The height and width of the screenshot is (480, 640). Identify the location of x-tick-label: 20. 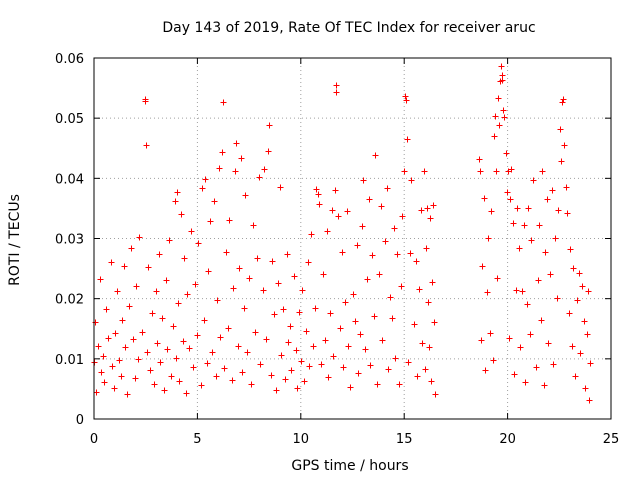
(507, 439).